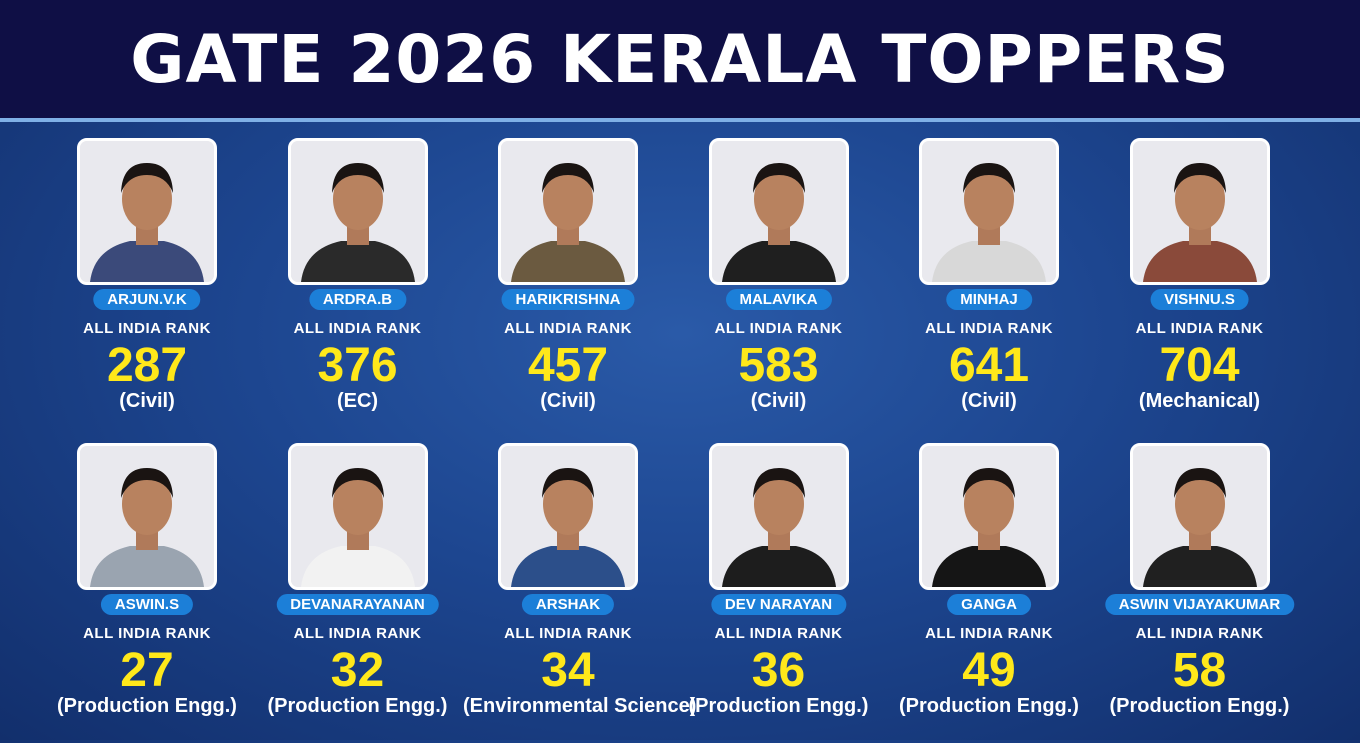  What do you see at coordinates (357, 670) in the screenshot?
I see `rank: 32` at bounding box center [357, 670].